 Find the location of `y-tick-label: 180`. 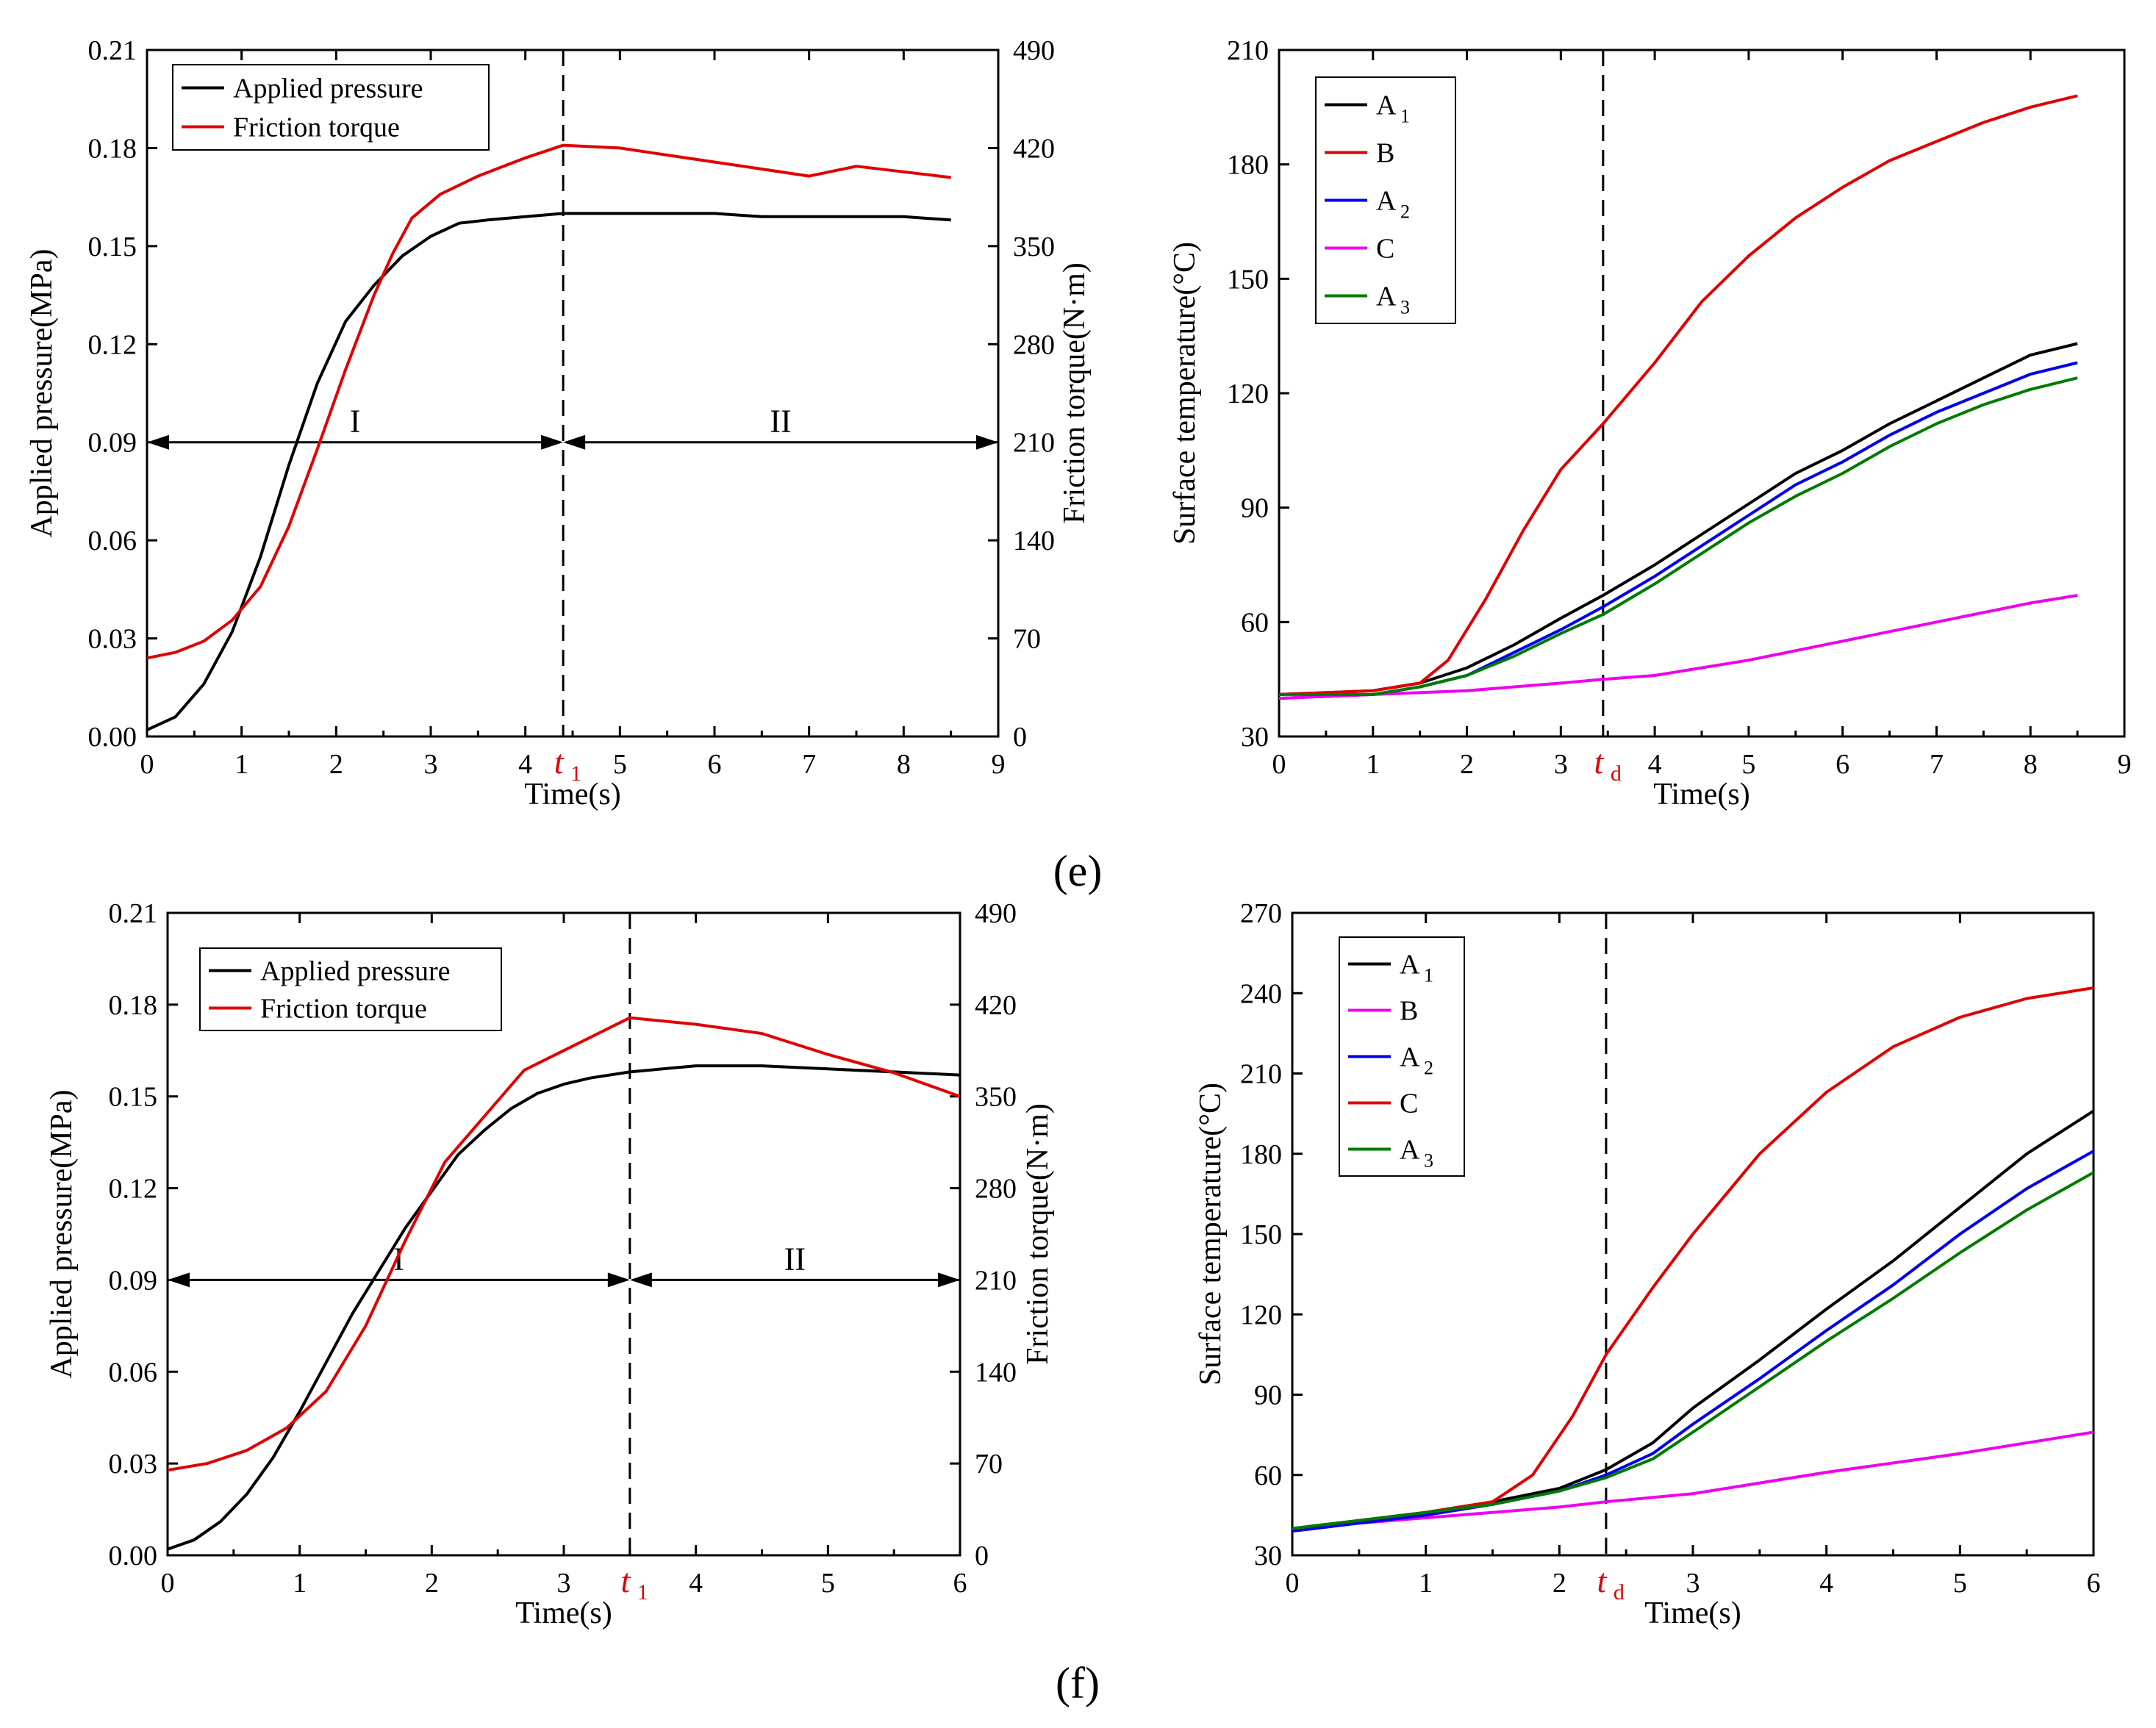

y-tick-label: 180 is located at coordinates (1248, 165).